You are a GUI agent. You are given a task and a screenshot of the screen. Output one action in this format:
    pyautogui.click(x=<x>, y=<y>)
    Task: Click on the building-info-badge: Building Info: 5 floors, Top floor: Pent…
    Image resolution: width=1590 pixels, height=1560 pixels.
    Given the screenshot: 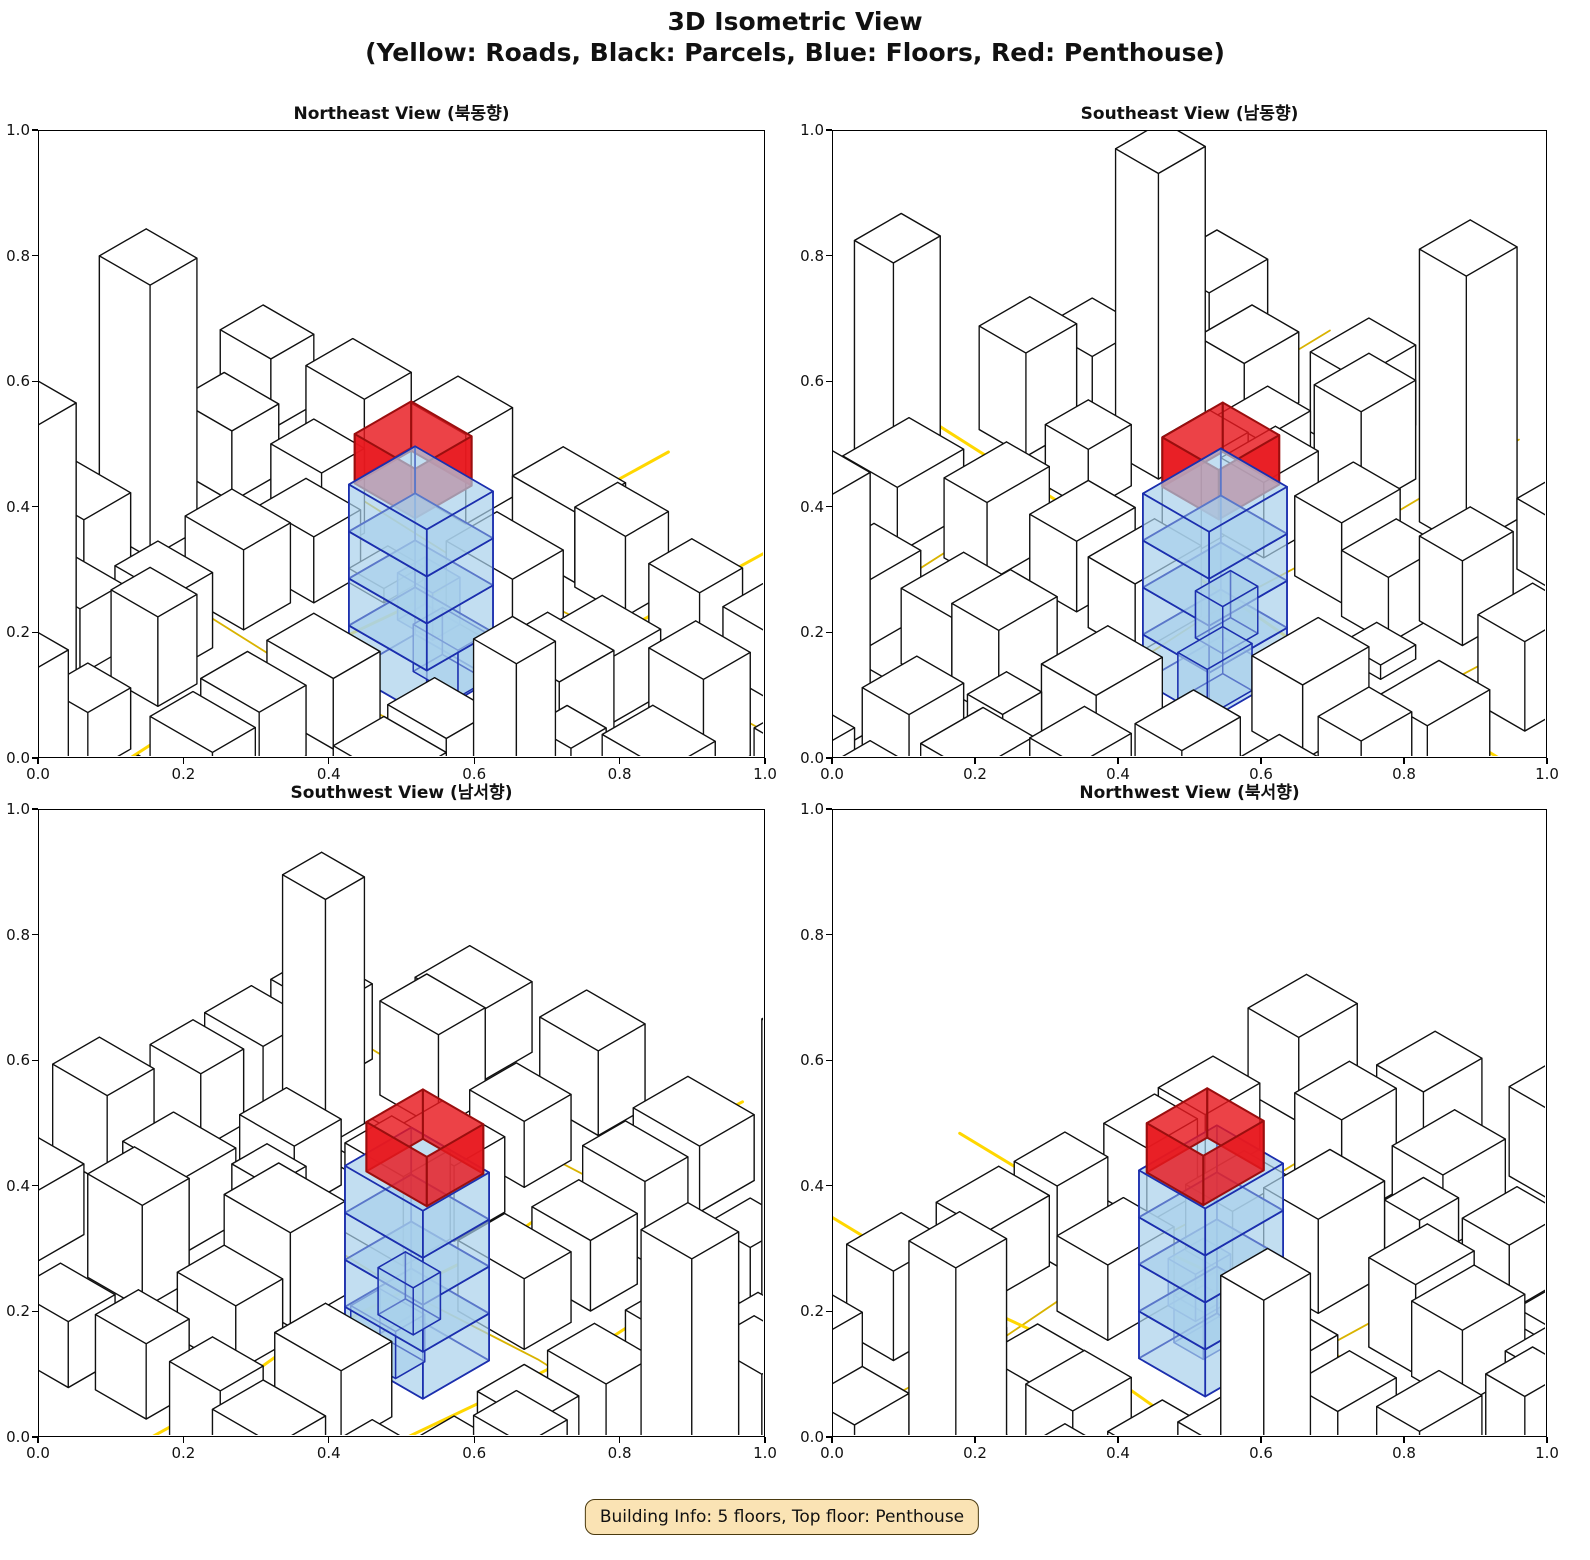 What is the action you would take?
    pyautogui.click(x=782, y=1517)
    